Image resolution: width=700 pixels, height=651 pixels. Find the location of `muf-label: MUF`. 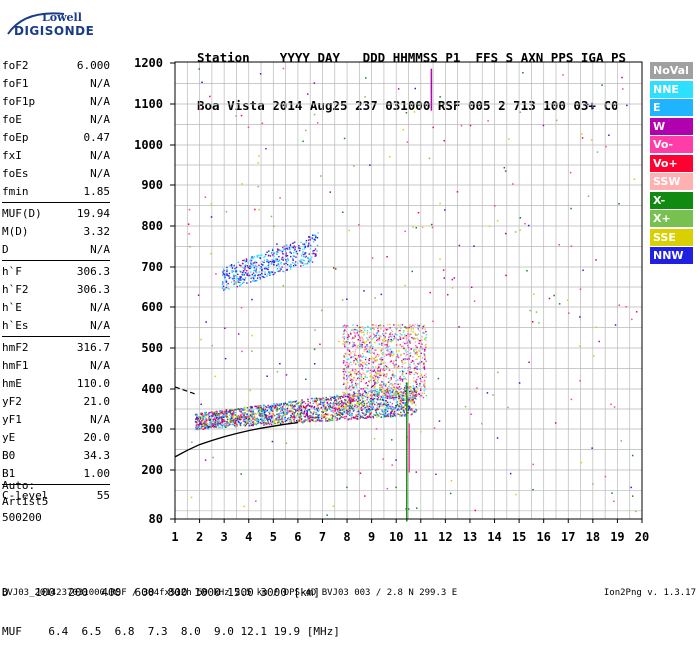

muf-label: MUF is located at coordinates (12, 631).